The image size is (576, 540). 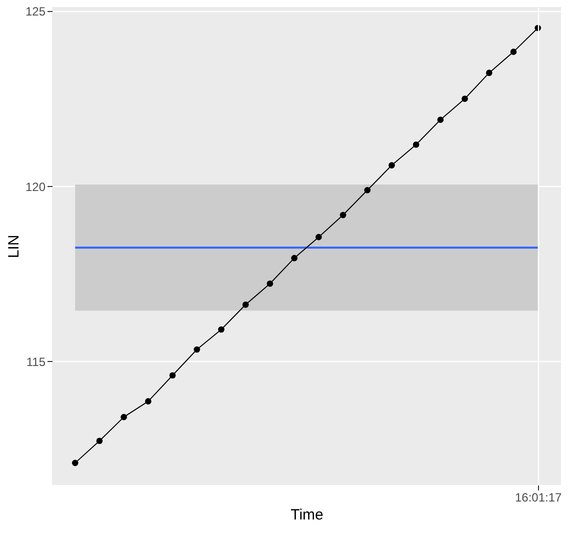 What do you see at coordinates (13, 246) in the screenshot?
I see `y-axis-title: LIN` at bounding box center [13, 246].